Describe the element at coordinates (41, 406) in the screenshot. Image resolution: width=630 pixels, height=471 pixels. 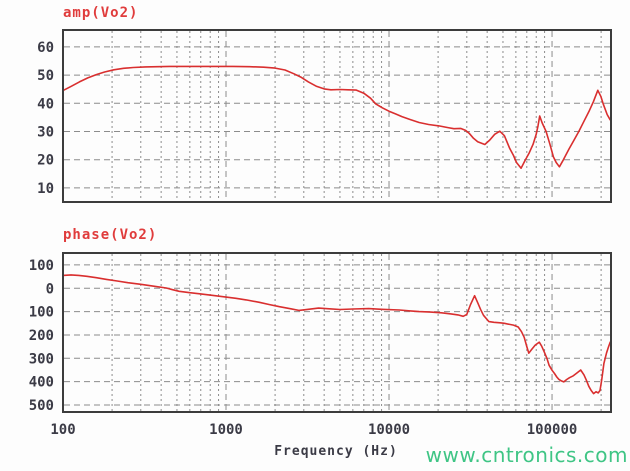
I see `y-tick-label: 500` at that location.